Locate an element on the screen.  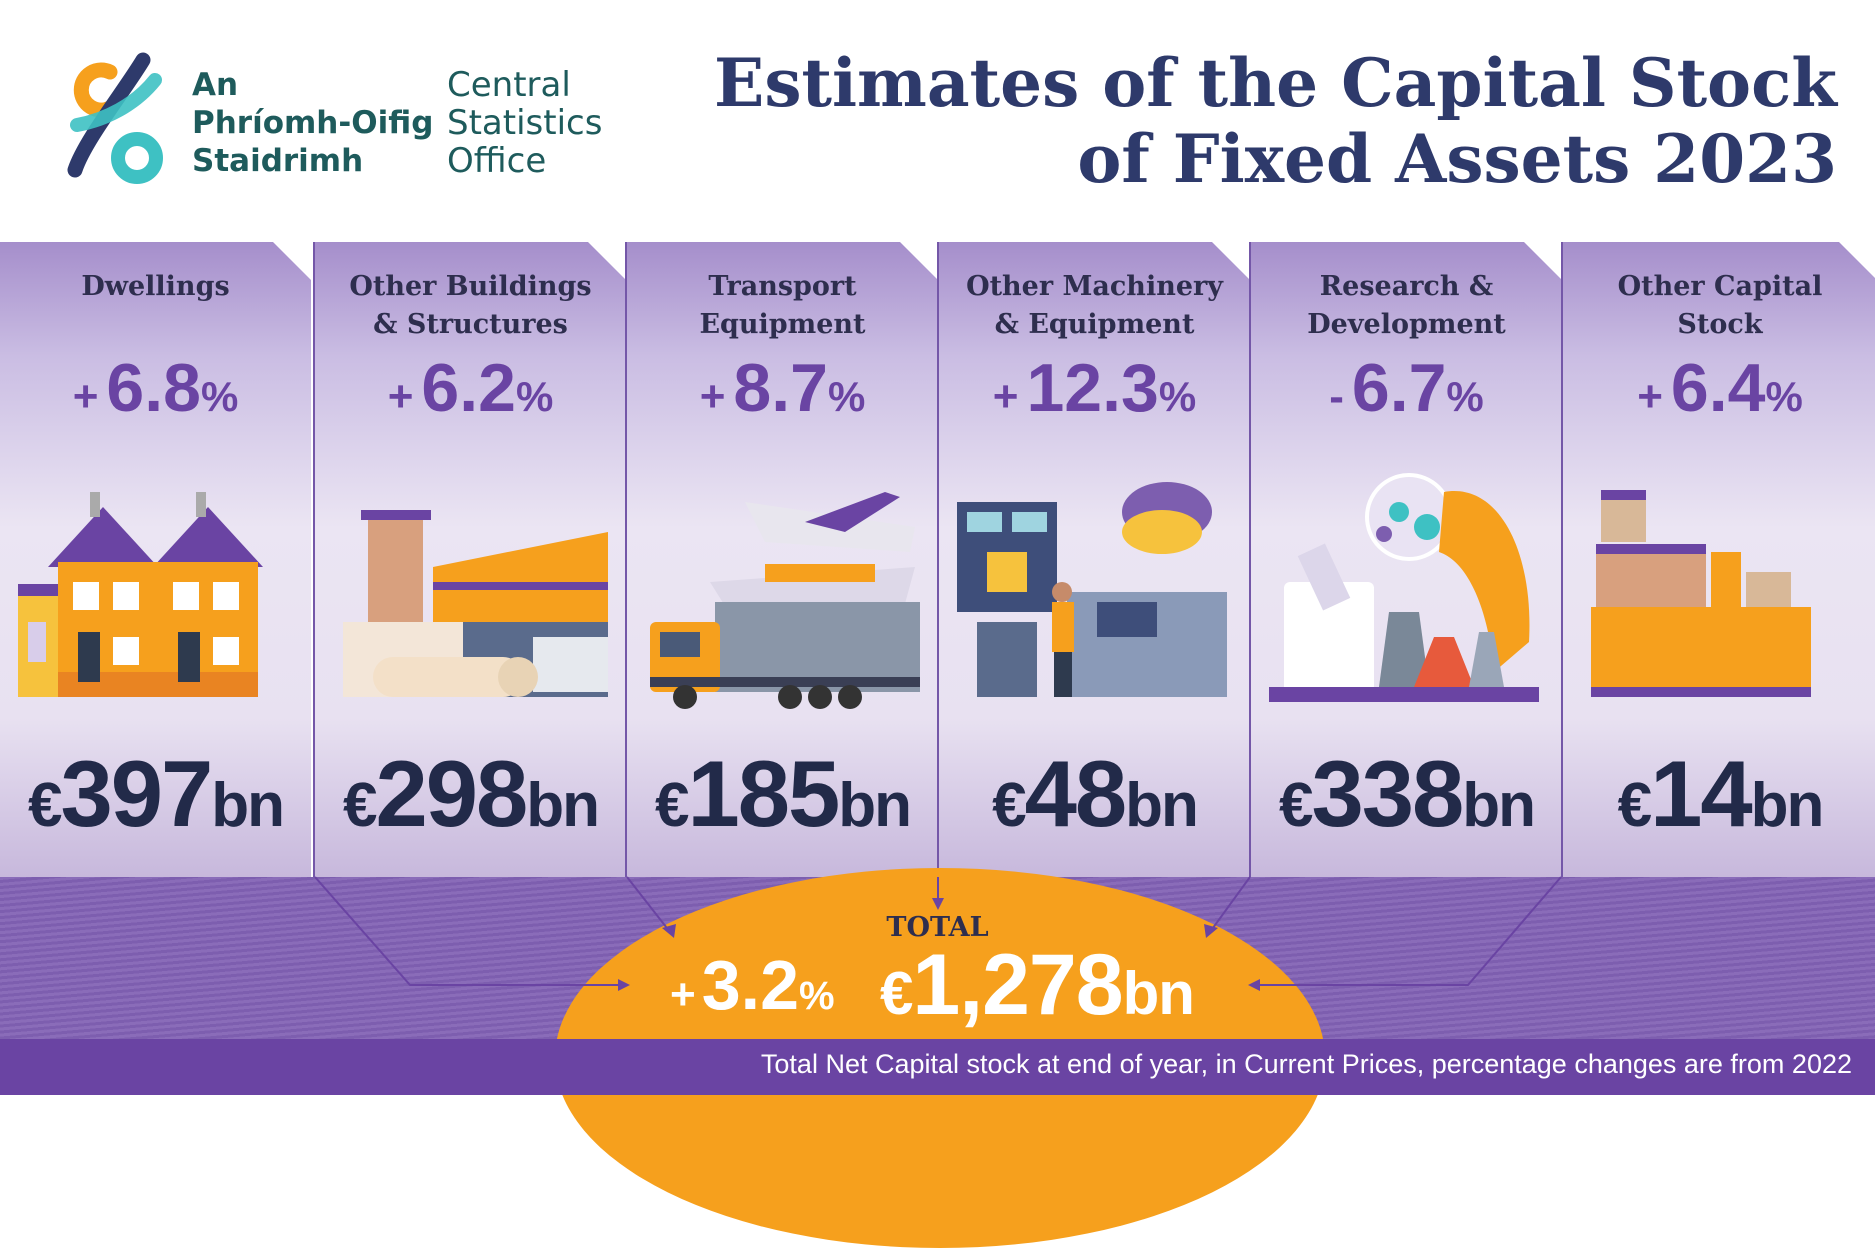
total-change-sign: + is located at coordinates (683, 994).